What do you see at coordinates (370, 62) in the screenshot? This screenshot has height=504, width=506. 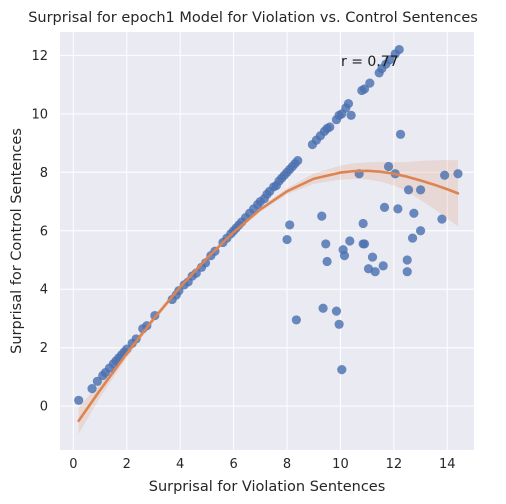 I see `correlation-annotation: r = 0.77` at bounding box center [370, 62].